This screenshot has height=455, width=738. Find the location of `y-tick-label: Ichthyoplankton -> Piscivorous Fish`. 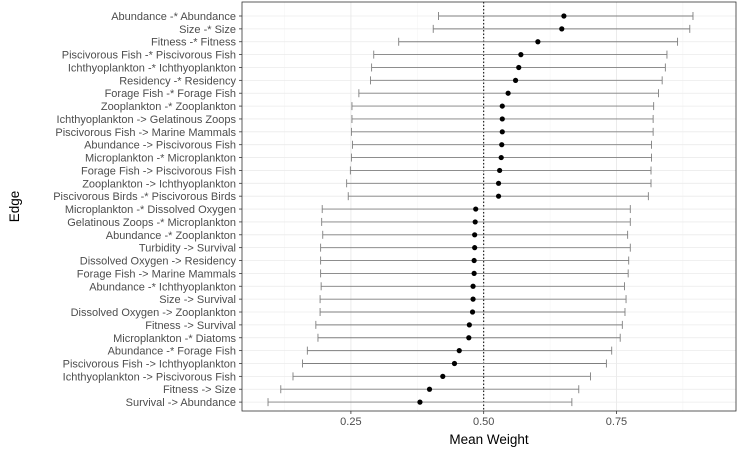

y-tick-label: Ichthyoplankton -> Piscivorous Fish is located at coordinates (149, 377).